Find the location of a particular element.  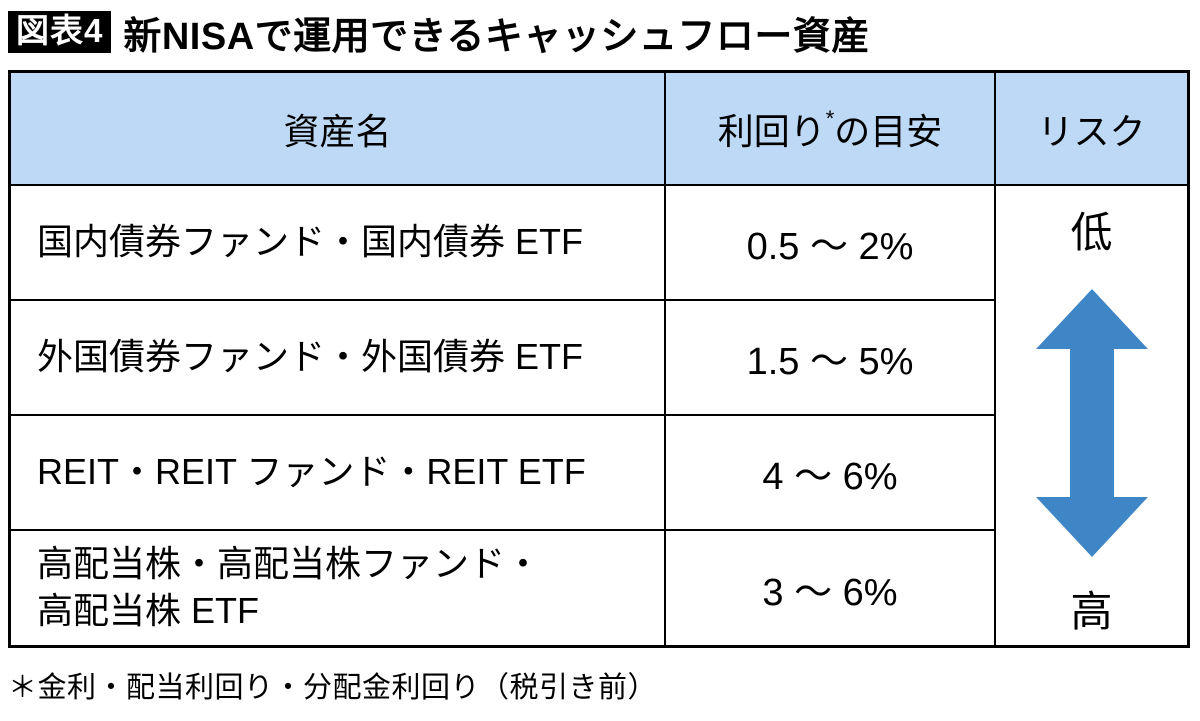

table-row-yield: 4 ～ 6% is located at coordinates (831, 473).